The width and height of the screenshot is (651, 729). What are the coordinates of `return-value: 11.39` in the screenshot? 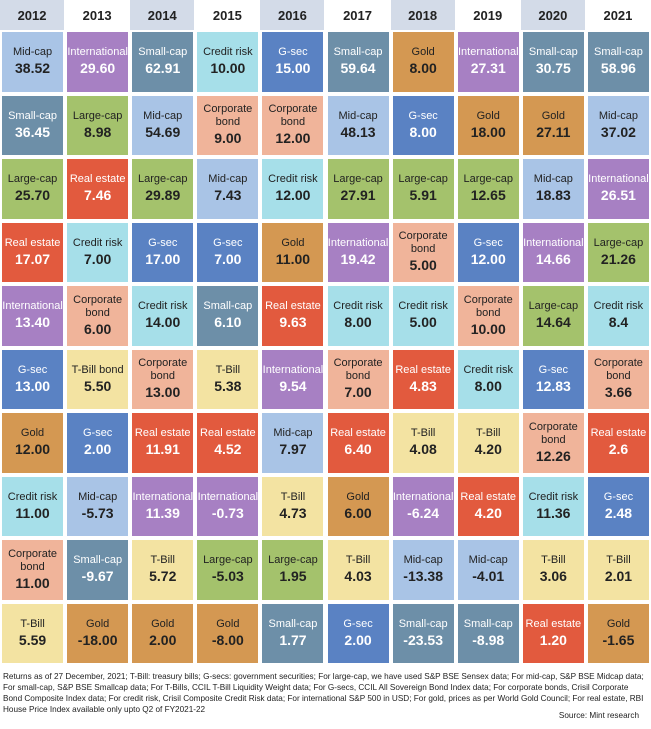 It's located at (162, 512).